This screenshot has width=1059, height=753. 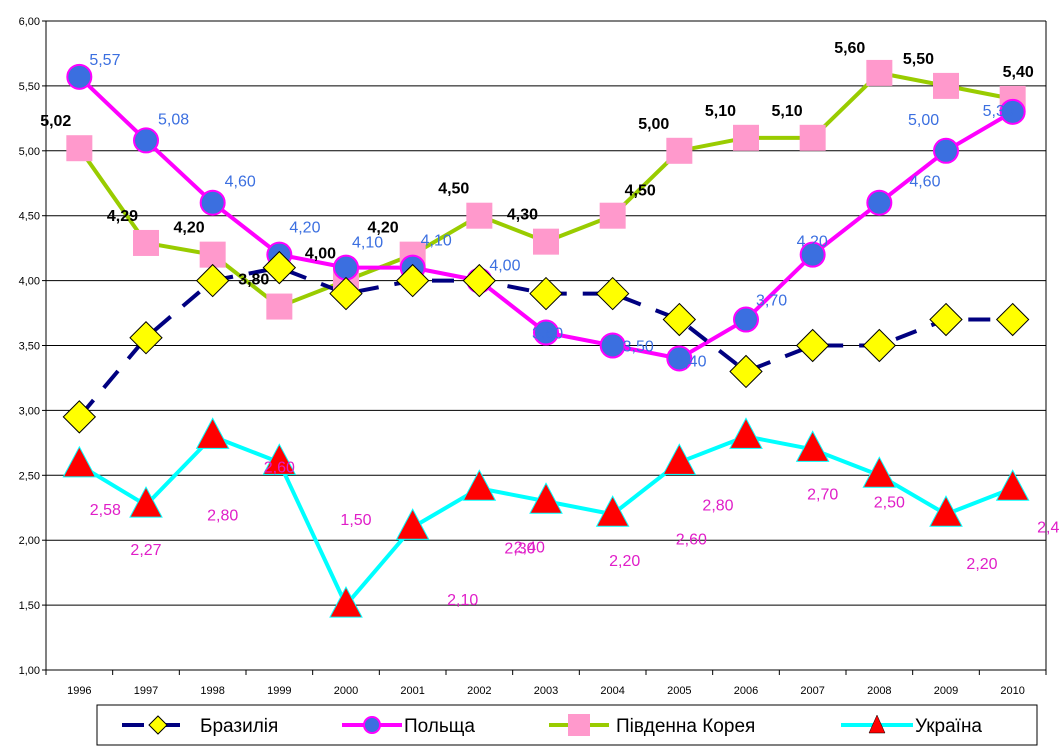 I want to click on data-label: 1,50, so click(x=355, y=520).